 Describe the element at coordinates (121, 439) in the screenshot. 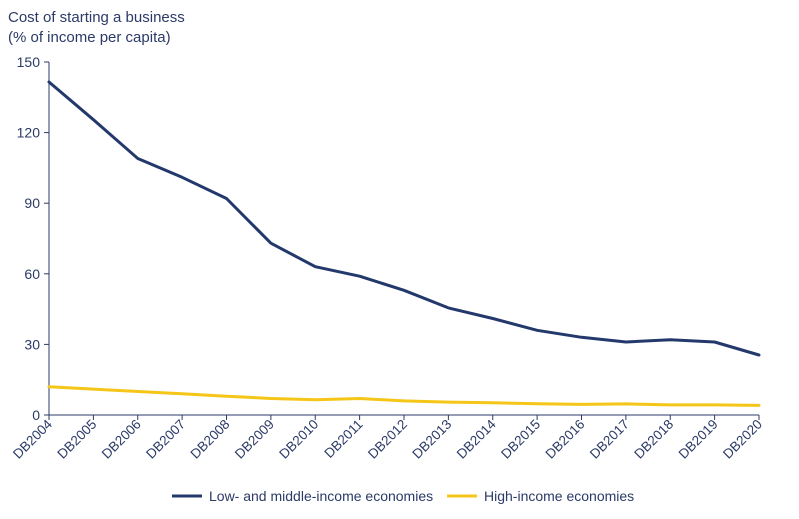

I see `x-tick-label: DB2006` at that location.